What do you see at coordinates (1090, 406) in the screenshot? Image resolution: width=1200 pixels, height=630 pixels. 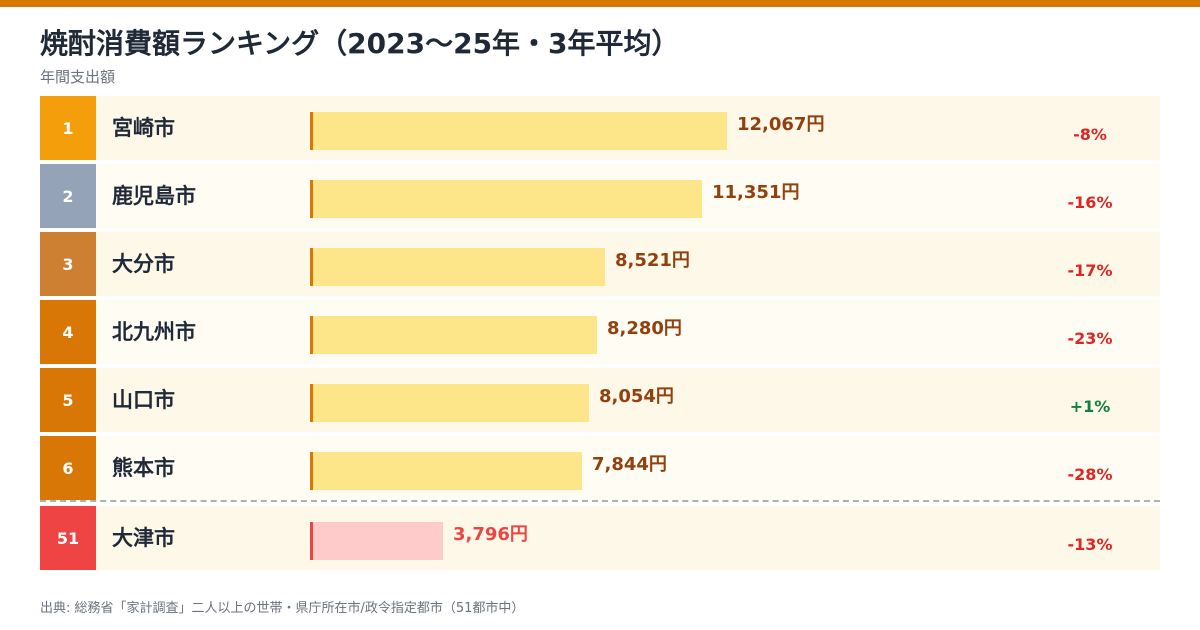 I see `change-badge: +1%` at bounding box center [1090, 406].